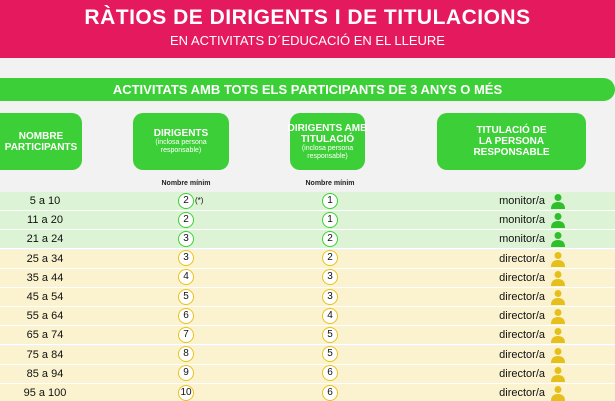  I want to click on table-row: 5 a 10 2 (*) 1 monitor/a, so click(307, 201).